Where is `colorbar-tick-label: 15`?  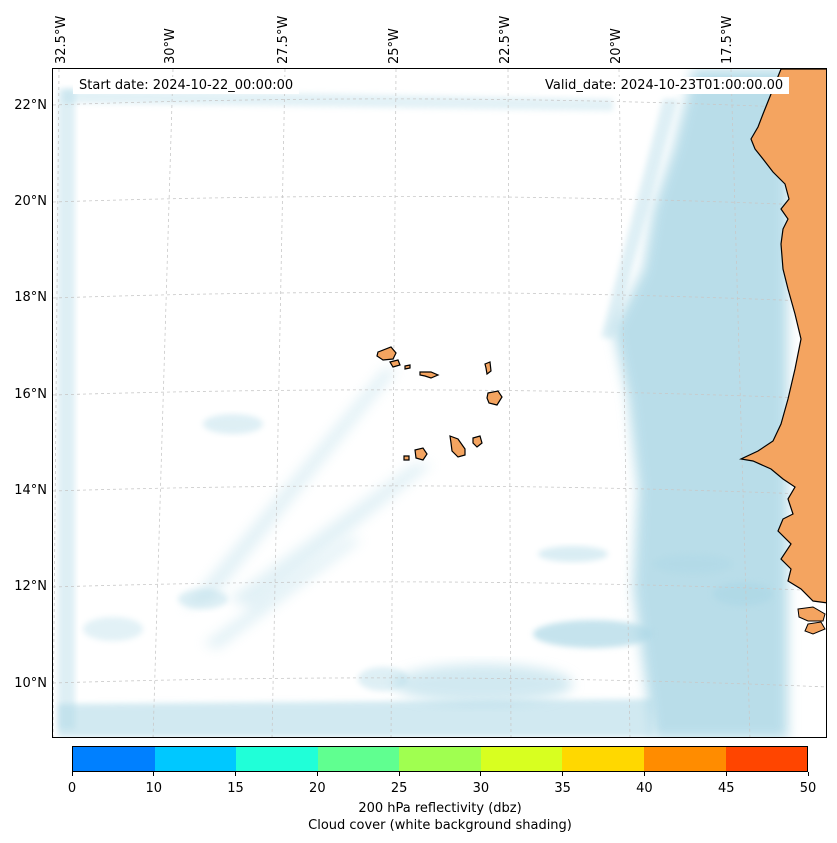 colorbar-tick-label: 15 is located at coordinates (235, 788).